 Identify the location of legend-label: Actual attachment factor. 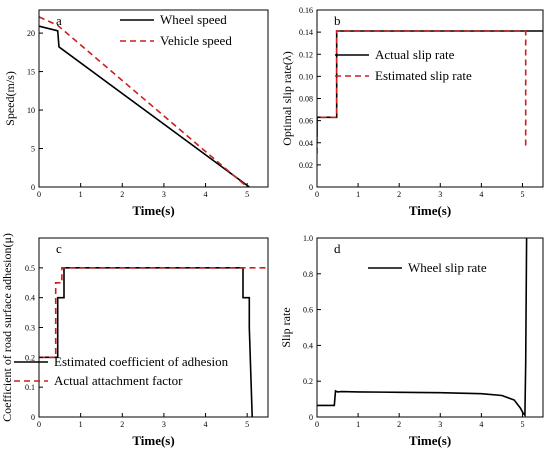
(118, 380).